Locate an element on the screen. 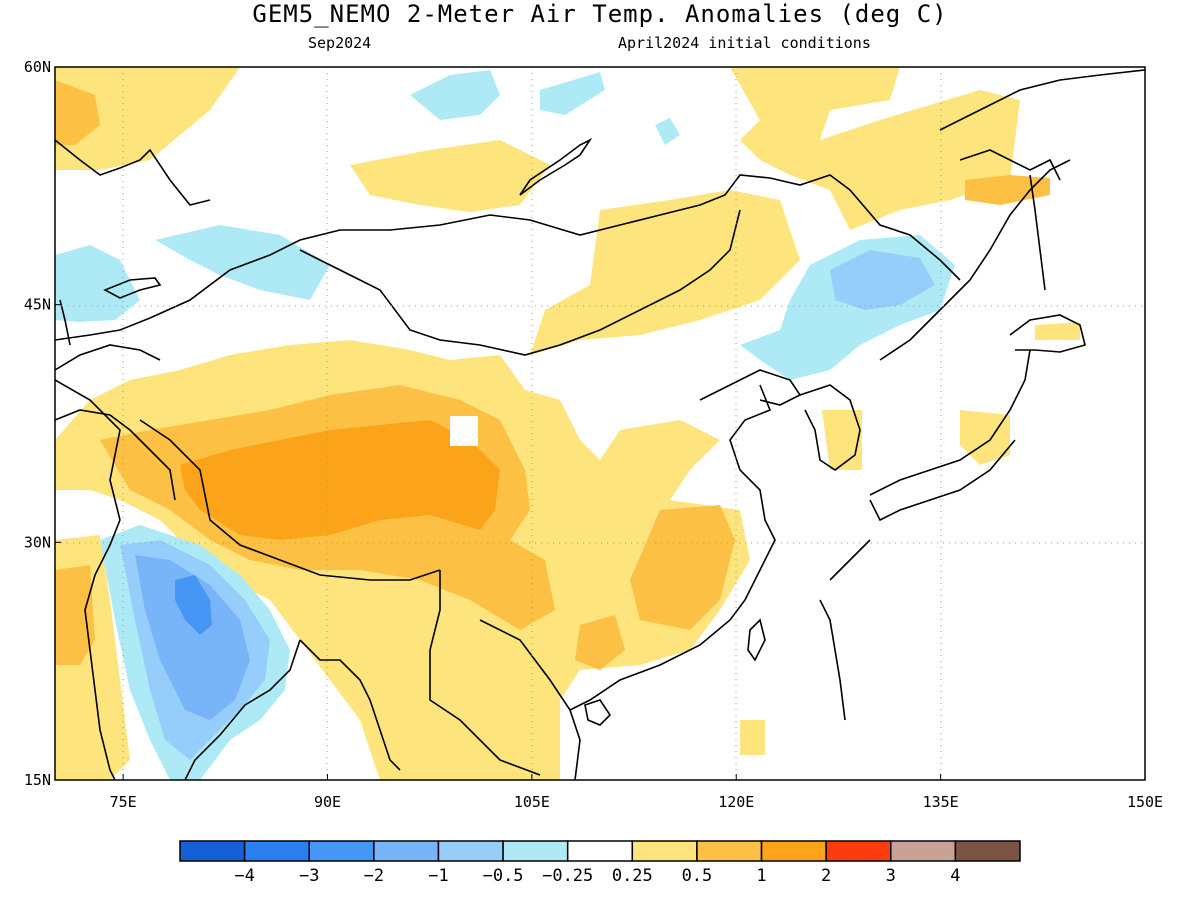  lon-tick-label: 150E is located at coordinates (1145, 802).